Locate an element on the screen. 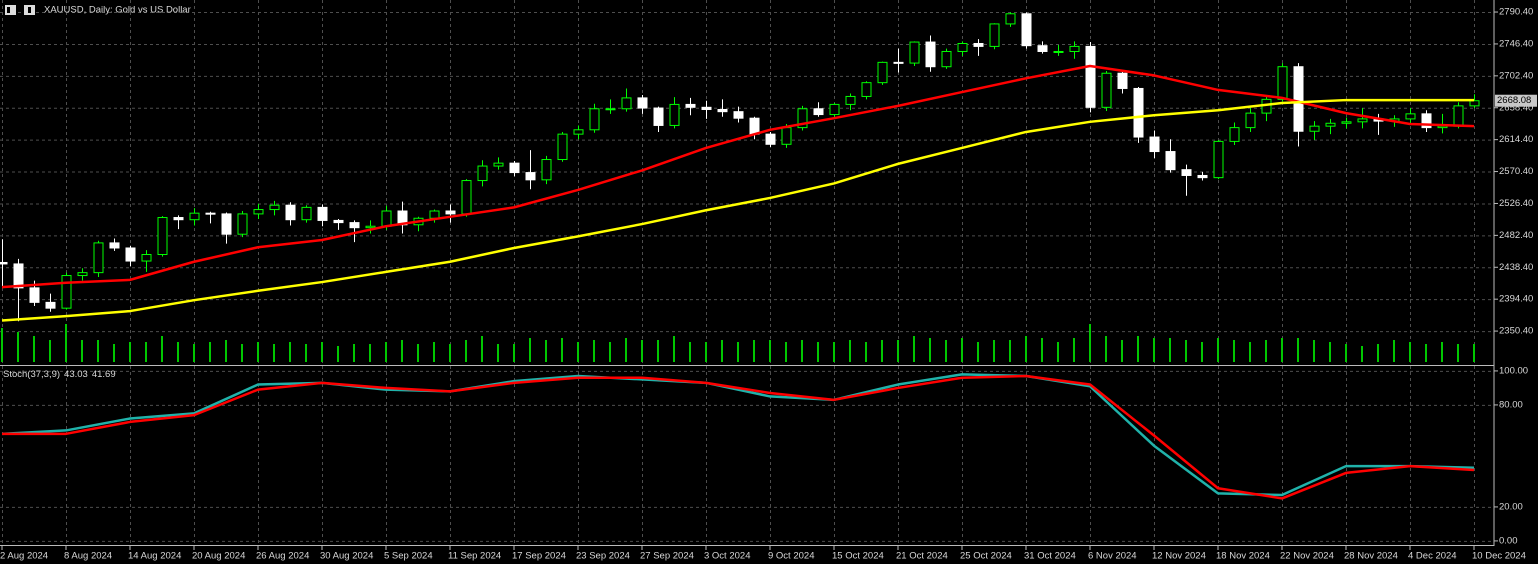 Image resolution: width=1538 pixels, height=564 pixels. y-tick-label: 2482.40 is located at coordinates (1516, 235).